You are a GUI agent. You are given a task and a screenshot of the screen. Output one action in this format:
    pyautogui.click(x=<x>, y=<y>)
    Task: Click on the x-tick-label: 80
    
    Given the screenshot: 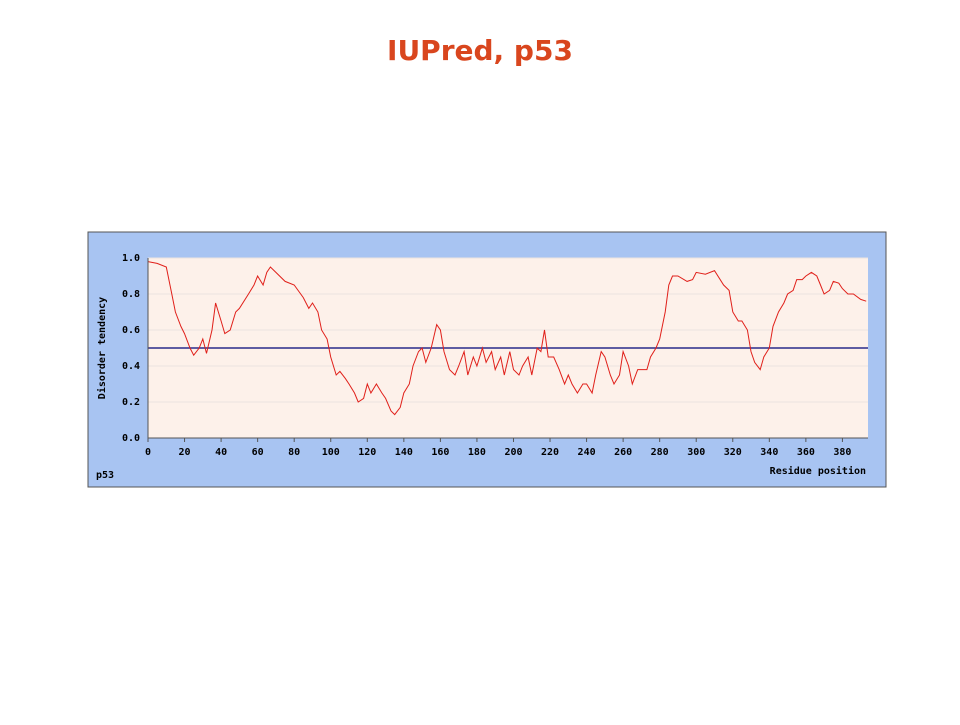 What is the action you would take?
    pyautogui.click(x=294, y=452)
    